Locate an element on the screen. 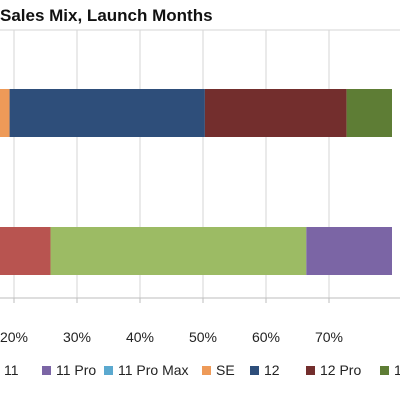 This screenshot has width=400, height=400. x-tick-label: 70% is located at coordinates (329, 337).